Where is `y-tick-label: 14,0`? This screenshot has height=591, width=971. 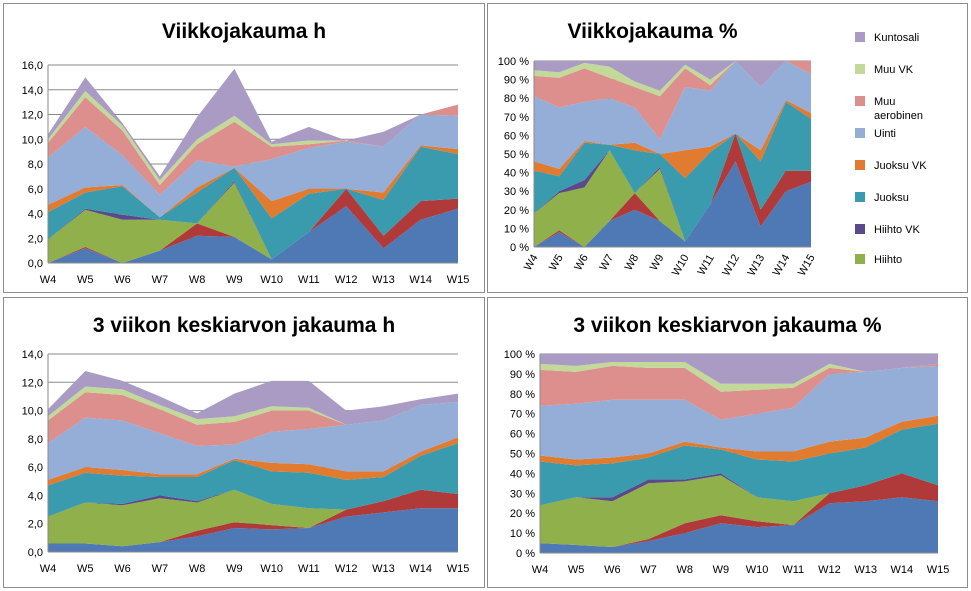 y-tick-label: 14,0 is located at coordinates (32, 355).